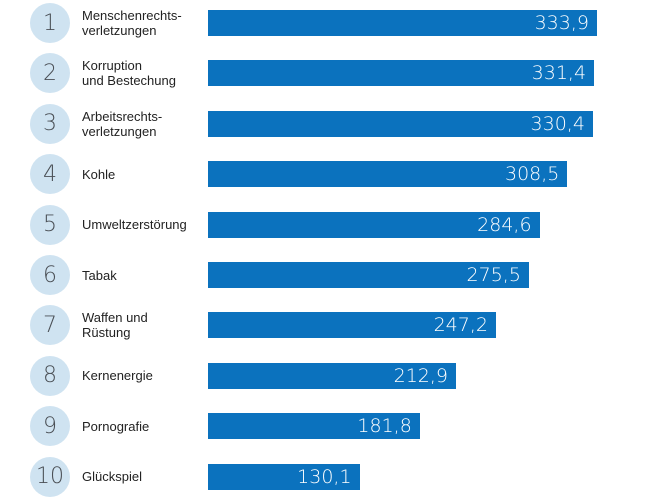 This screenshot has width=650, height=500. What do you see at coordinates (116, 426) in the screenshot?
I see `category-label: Pornografie` at bounding box center [116, 426].